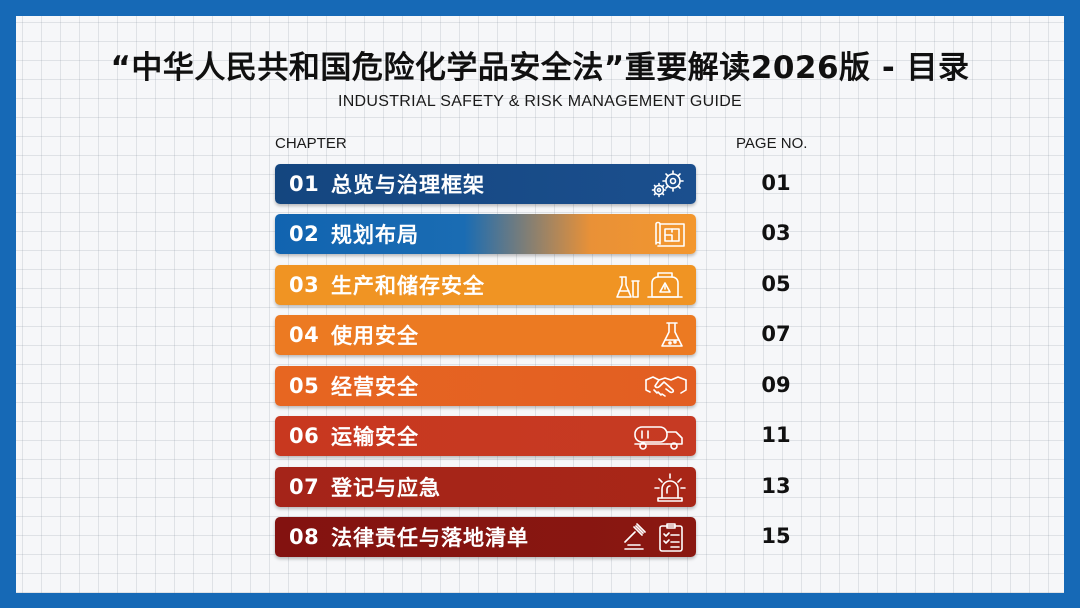 The image size is (1080, 608). What do you see at coordinates (304, 386) in the screenshot?
I see `chapter-number: 05` at bounding box center [304, 386].